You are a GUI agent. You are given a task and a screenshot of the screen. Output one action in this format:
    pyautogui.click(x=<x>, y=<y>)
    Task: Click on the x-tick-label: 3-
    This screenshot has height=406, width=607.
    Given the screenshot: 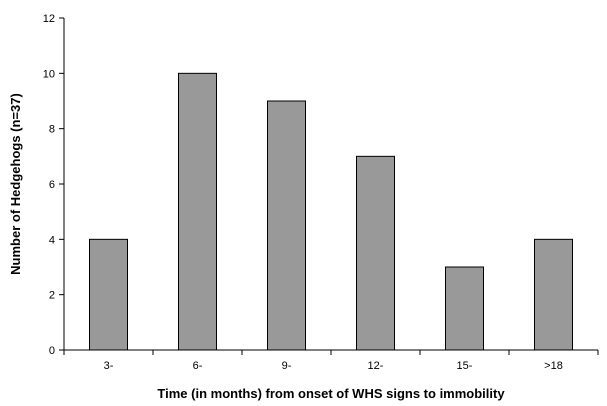 What is the action you would take?
    pyautogui.click(x=109, y=366)
    